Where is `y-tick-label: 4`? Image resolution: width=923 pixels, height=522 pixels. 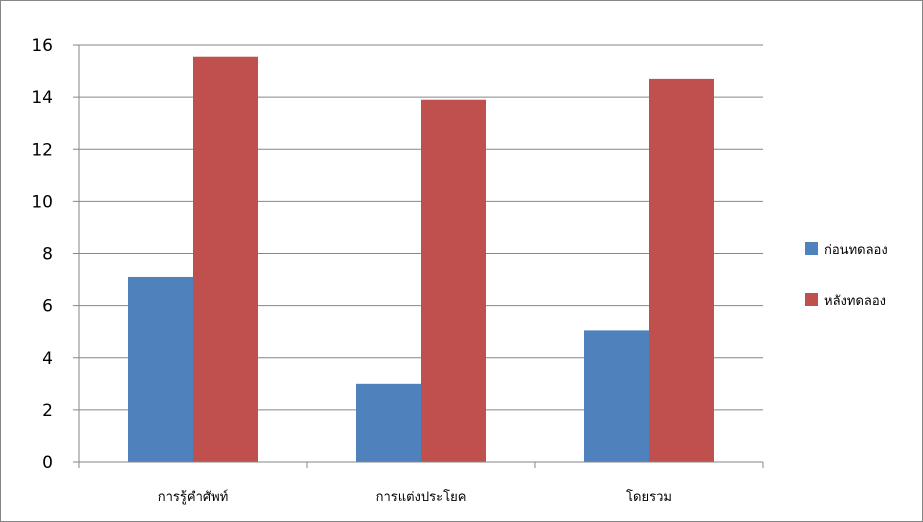 y-tick-label: 4 is located at coordinates (47, 359).